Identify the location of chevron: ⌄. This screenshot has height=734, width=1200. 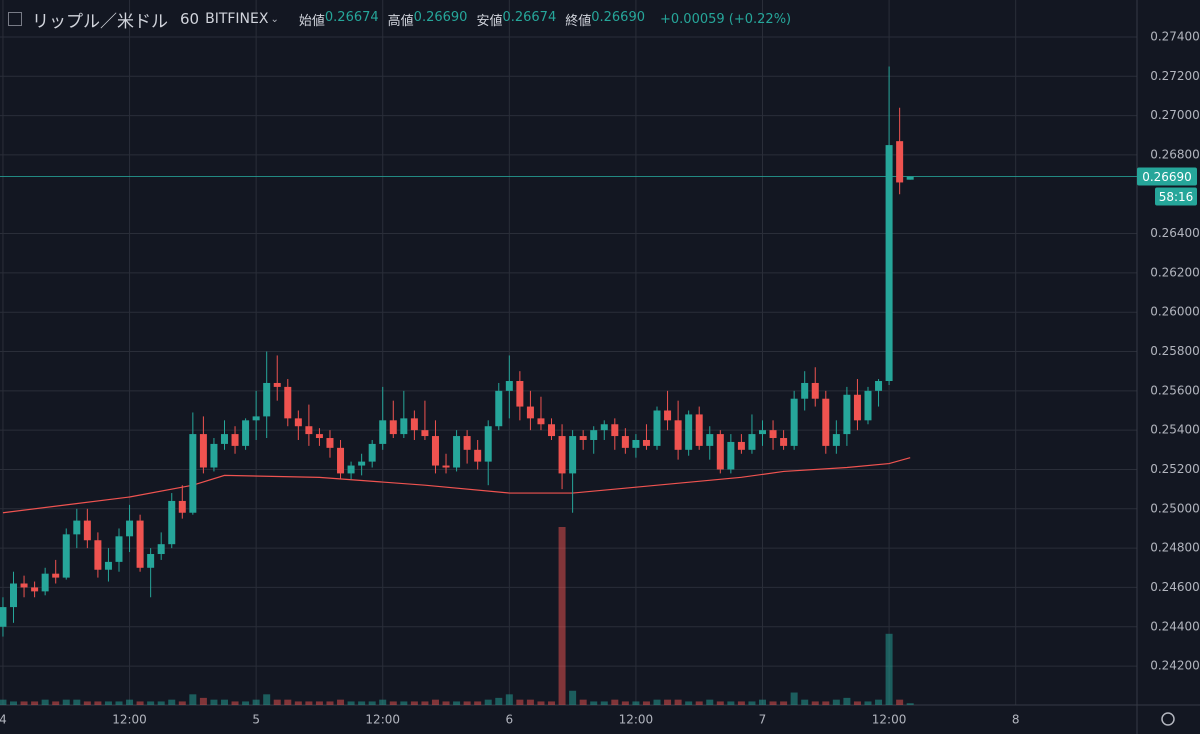
(274, 19).